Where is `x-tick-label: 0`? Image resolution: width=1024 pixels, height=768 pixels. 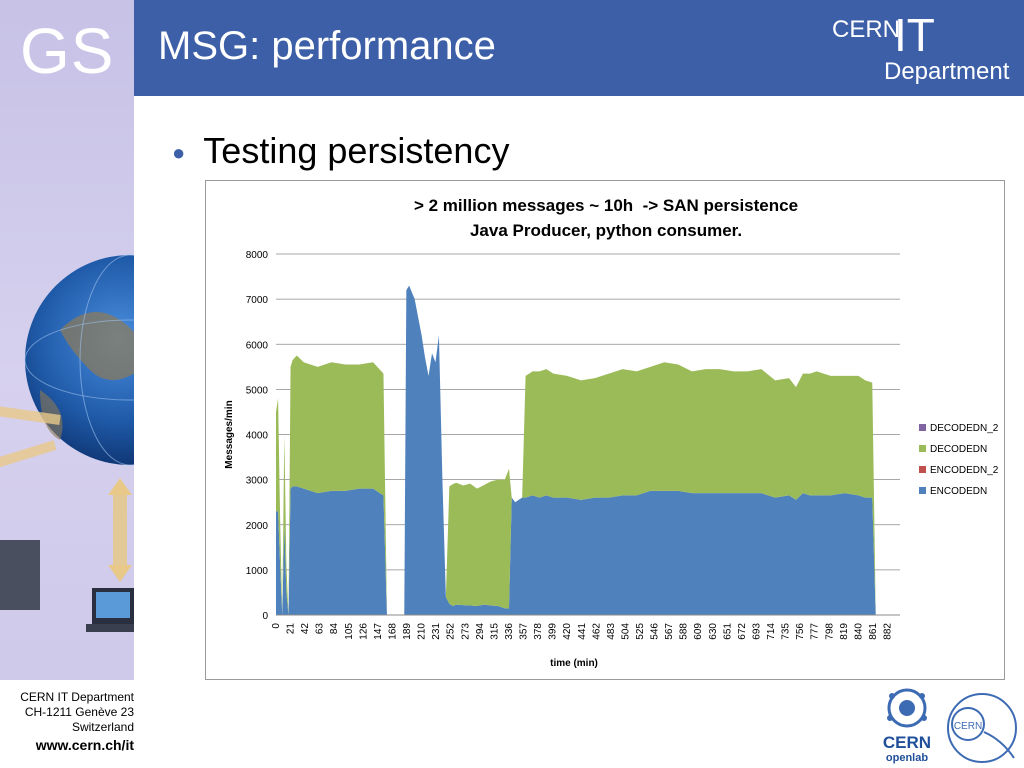
x-tick-label: 0 is located at coordinates (276, 626).